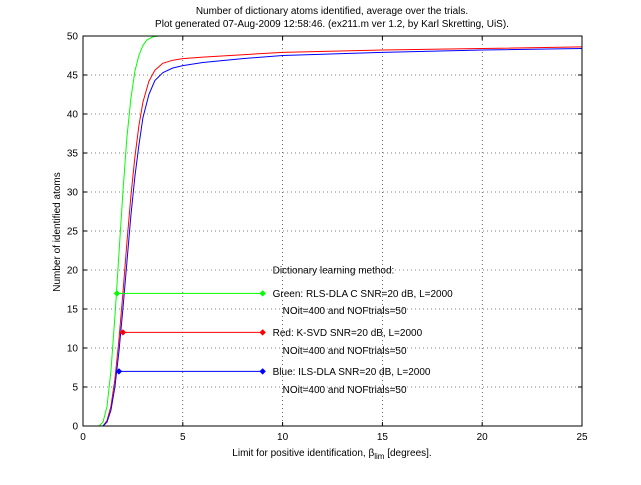  I want to click on y-tick-label: 40, so click(73, 115).